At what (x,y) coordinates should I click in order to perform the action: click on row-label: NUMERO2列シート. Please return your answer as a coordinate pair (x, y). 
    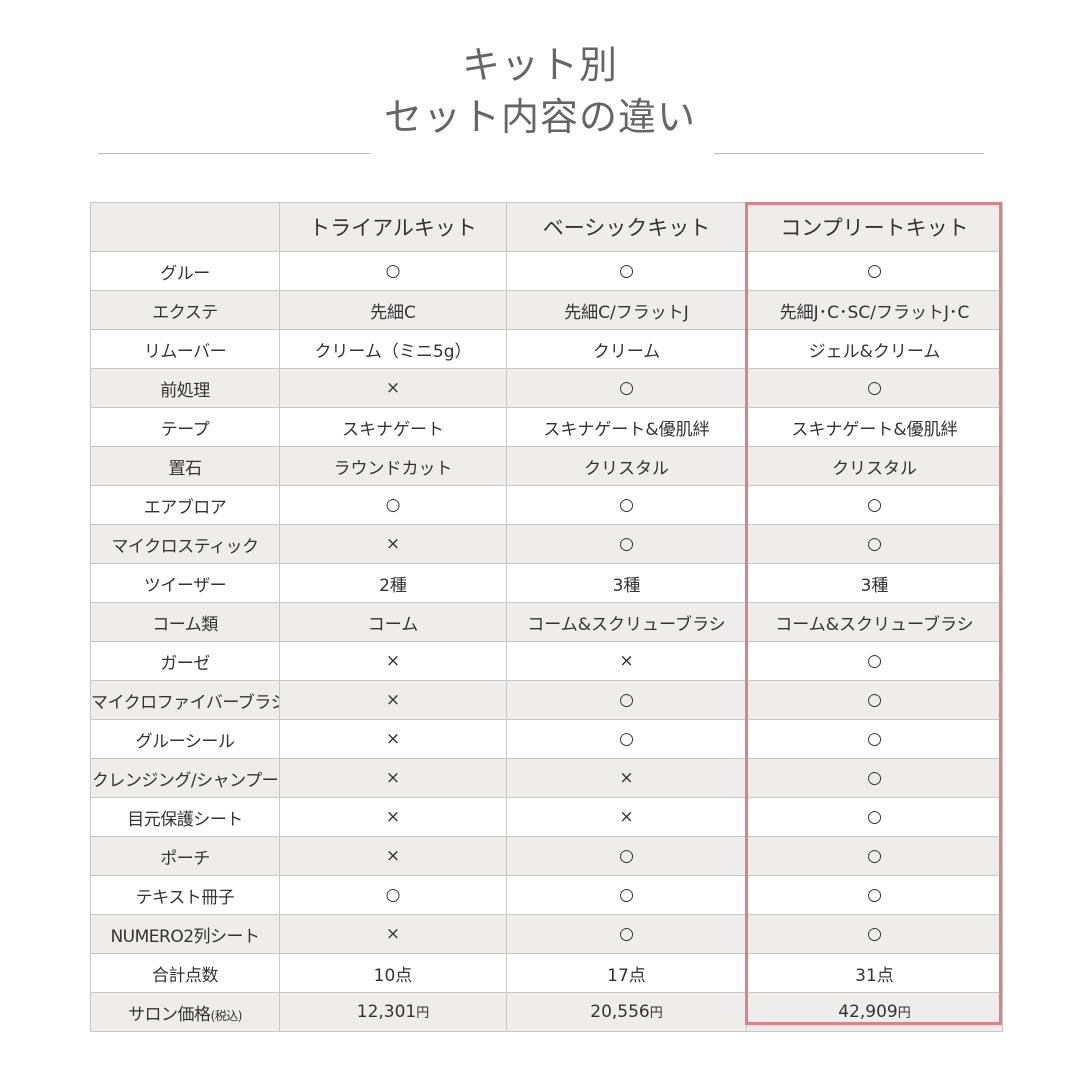
    Looking at the image, I should click on (185, 934).